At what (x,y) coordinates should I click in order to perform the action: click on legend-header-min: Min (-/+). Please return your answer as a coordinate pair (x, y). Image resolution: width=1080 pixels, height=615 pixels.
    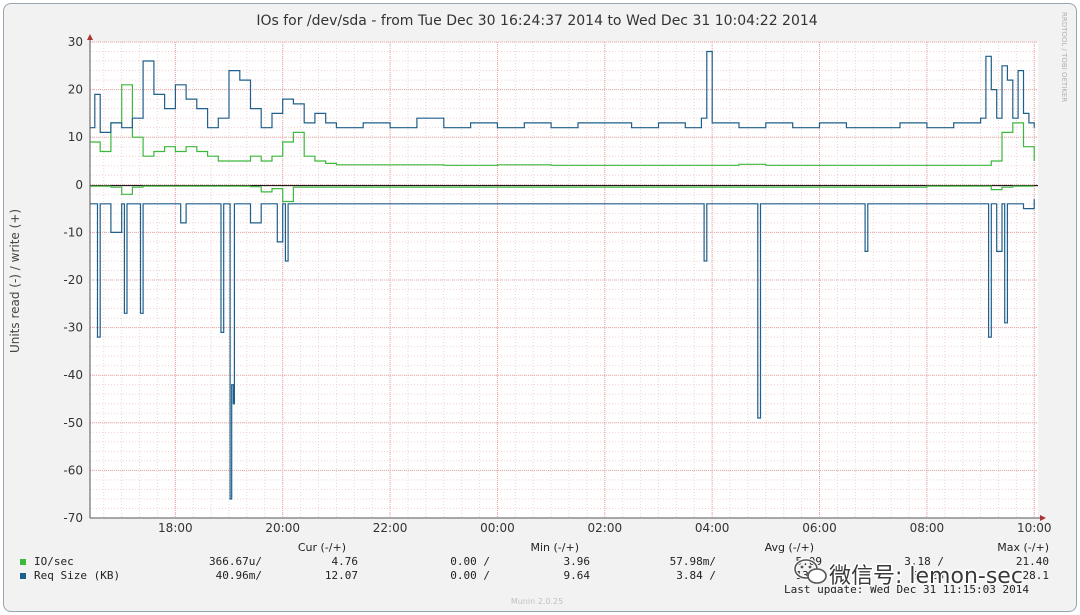
    Looking at the image, I should click on (555, 547).